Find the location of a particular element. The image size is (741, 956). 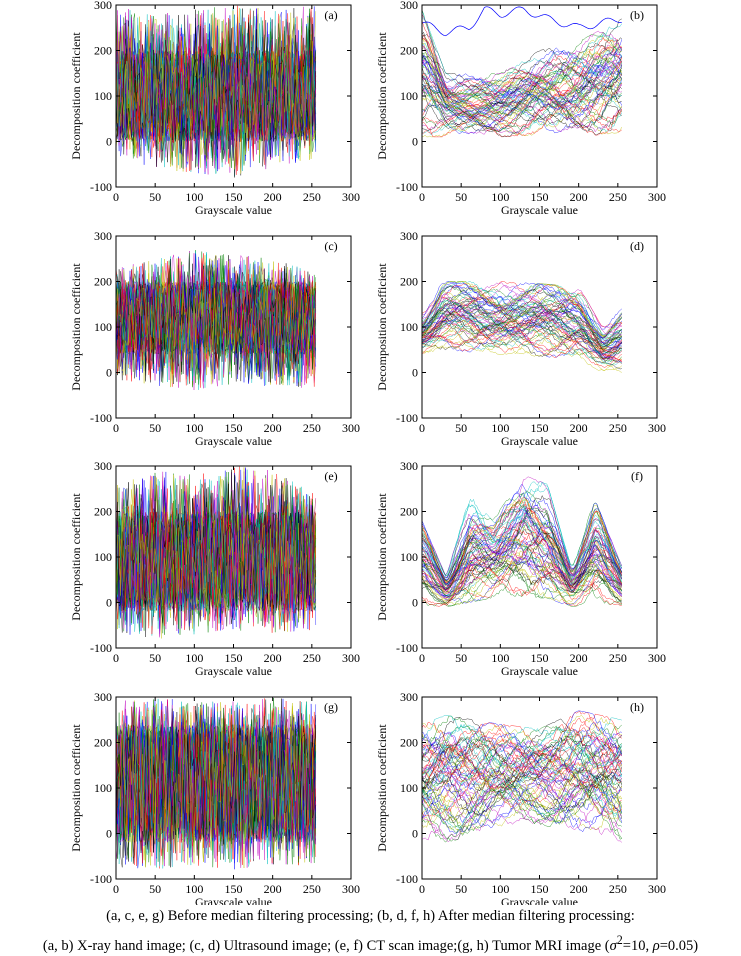

panel-label: (a) is located at coordinates (330, 15).